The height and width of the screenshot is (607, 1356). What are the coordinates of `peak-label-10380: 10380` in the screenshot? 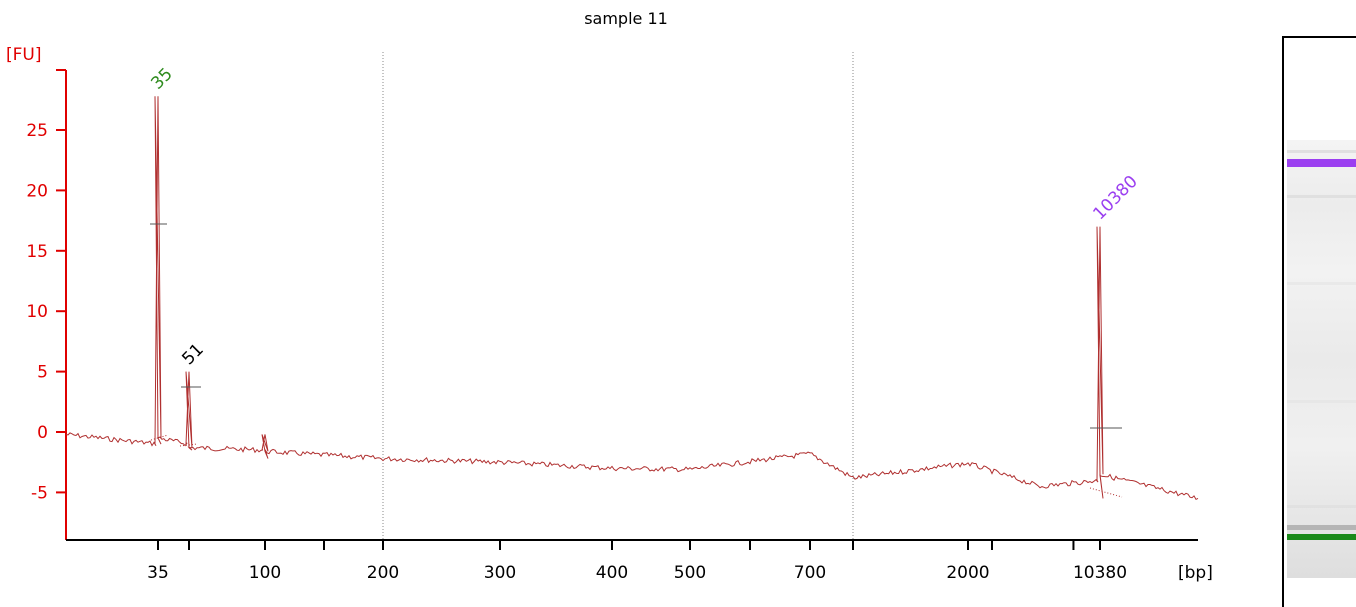 It's located at (1115, 198).